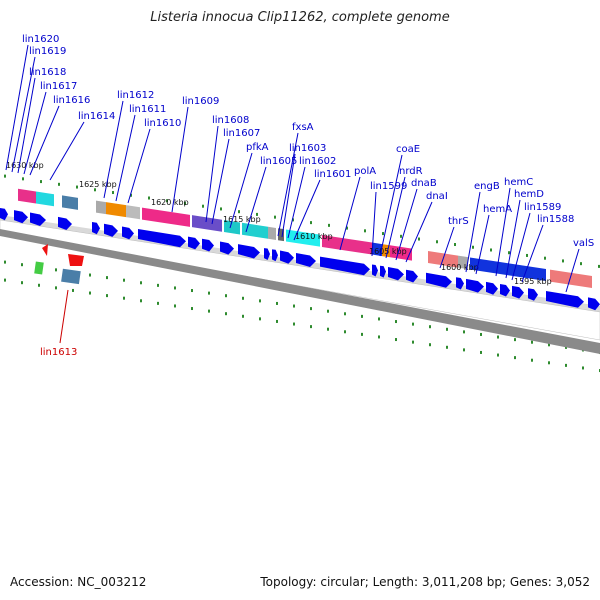 Image resolution: width=600 pixels, height=600 pixels. What do you see at coordinates (408, 149) in the screenshot?
I see `gene-label-coaE: coaE` at bounding box center [408, 149].